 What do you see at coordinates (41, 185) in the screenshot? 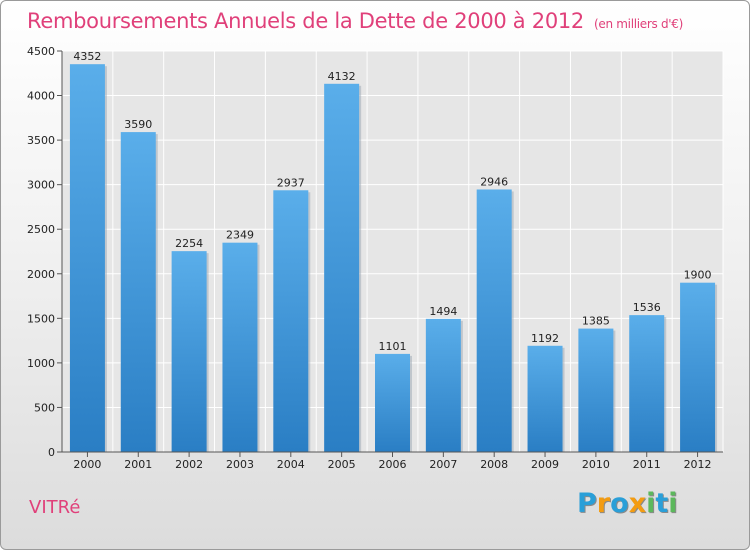
I see `y-tick-label: 3000` at bounding box center [41, 185].